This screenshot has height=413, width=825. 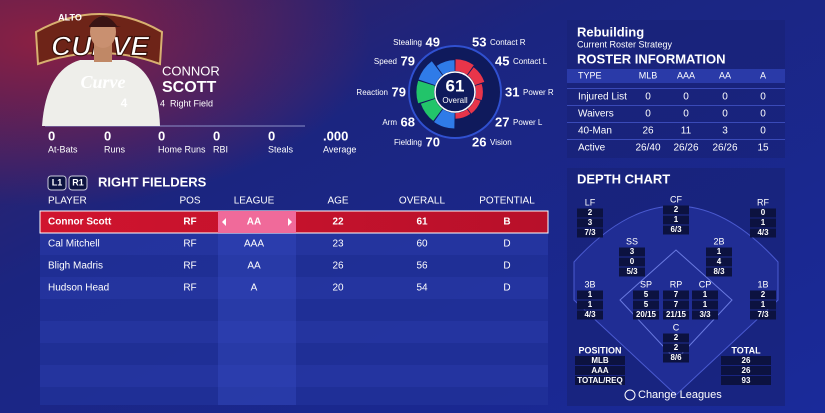 What do you see at coordinates (189, 201) in the screenshot?
I see `players-column: POS` at bounding box center [189, 201].